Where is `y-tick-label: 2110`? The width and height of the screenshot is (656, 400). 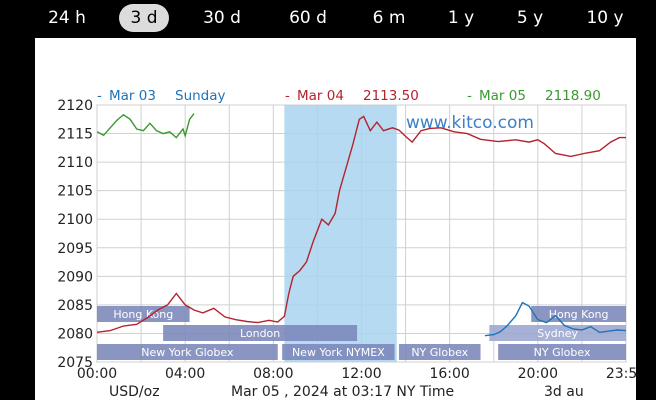 y-tick-label: 2110 is located at coordinates (75, 163).